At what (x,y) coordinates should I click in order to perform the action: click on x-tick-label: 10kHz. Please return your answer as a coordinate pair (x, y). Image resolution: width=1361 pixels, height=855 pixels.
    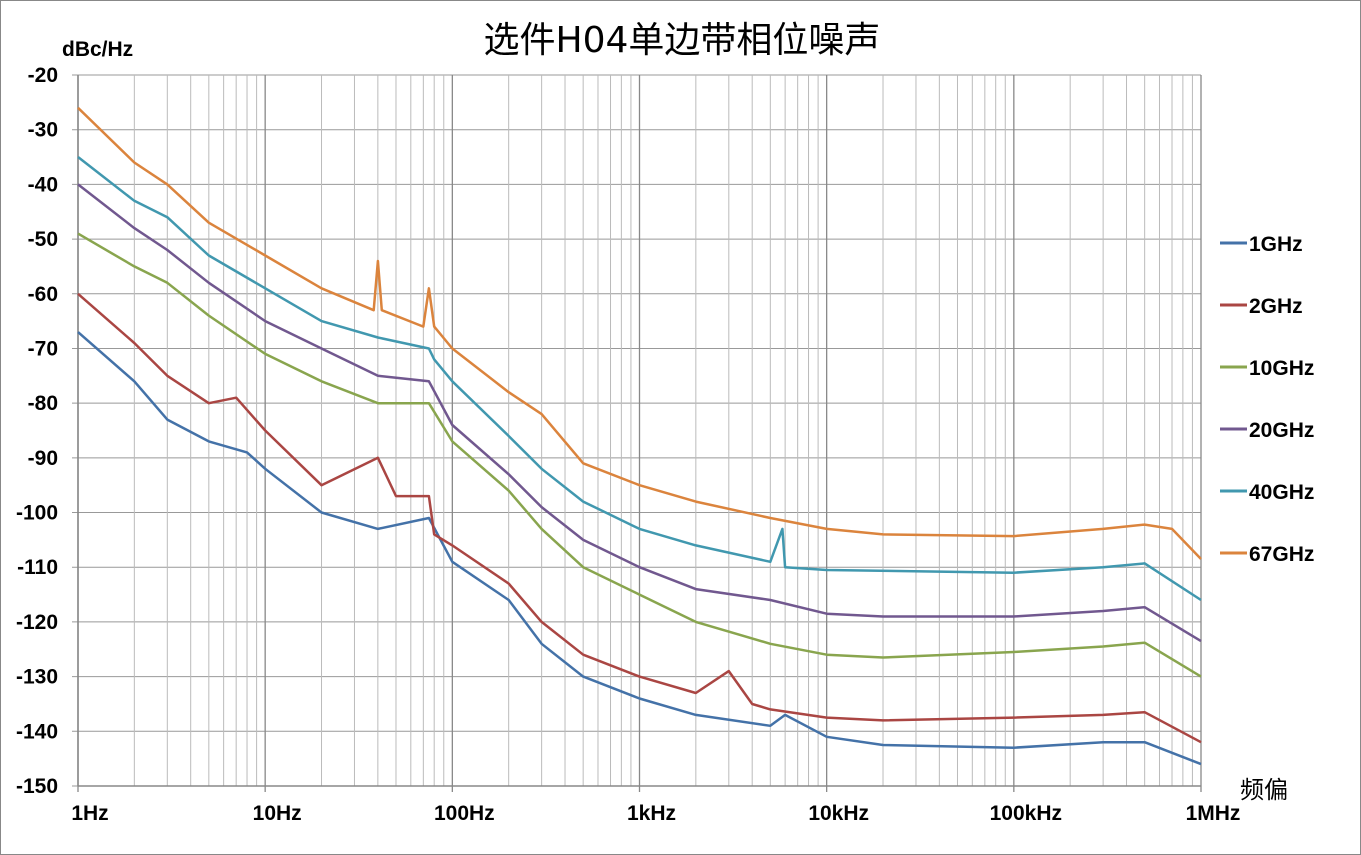
    Looking at the image, I should click on (838, 813).